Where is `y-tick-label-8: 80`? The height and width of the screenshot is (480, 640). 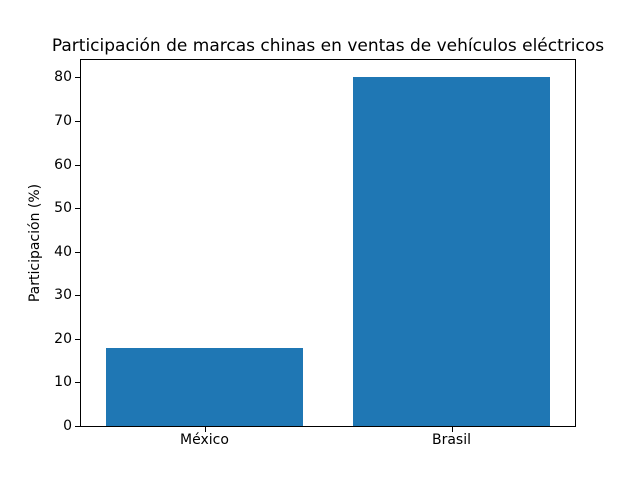
y-tick-label-8: 80 is located at coordinates (63, 77).